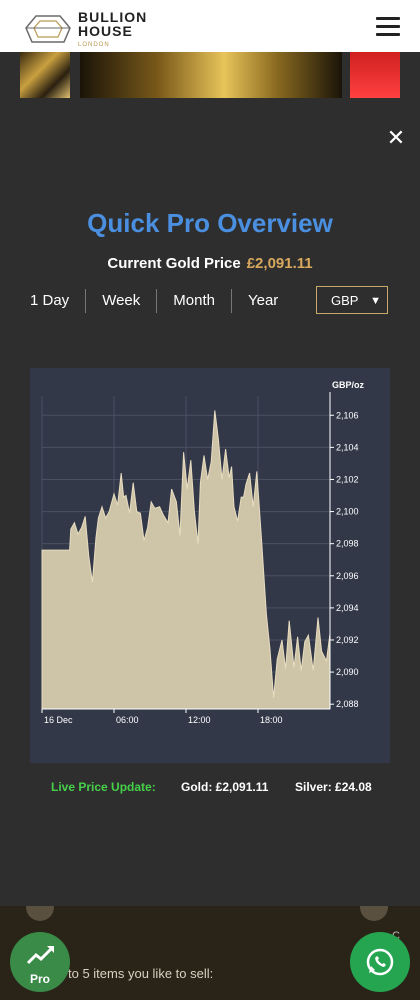 This screenshot has width=420, height=1000. Describe the element at coordinates (333, 787) in the screenshot. I see `live-silver-price: Silver: £24.08` at that location.